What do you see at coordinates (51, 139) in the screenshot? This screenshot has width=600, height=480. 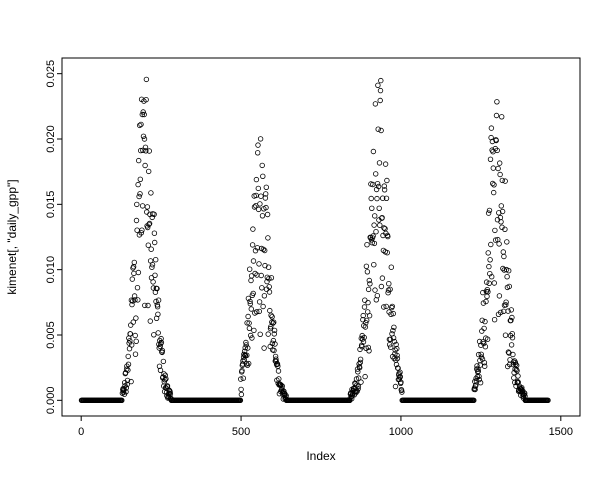 I see `y-axis-tick-label: 0.020` at bounding box center [51, 139].